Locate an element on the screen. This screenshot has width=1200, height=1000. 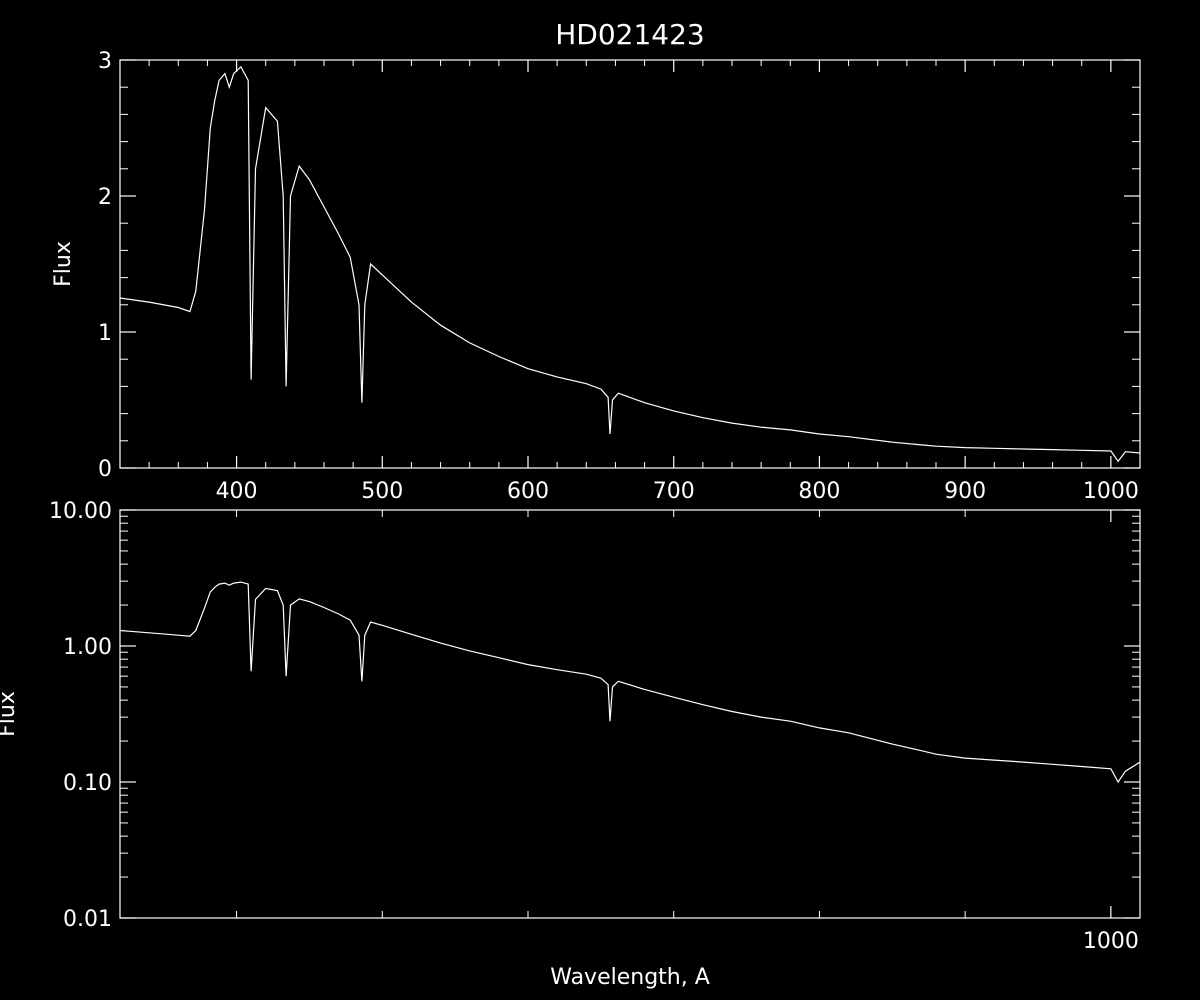
y-tick-label: 1 is located at coordinates (105, 333).